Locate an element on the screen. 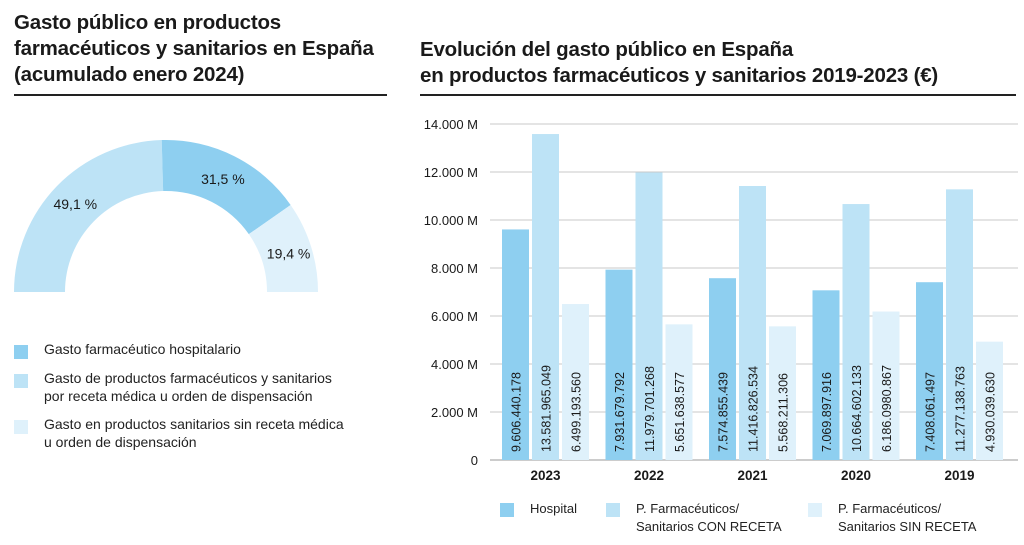 The width and height of the screenshot is (1024, 545). bar-sin_receta-2022 is located at coordinates (679, 392).